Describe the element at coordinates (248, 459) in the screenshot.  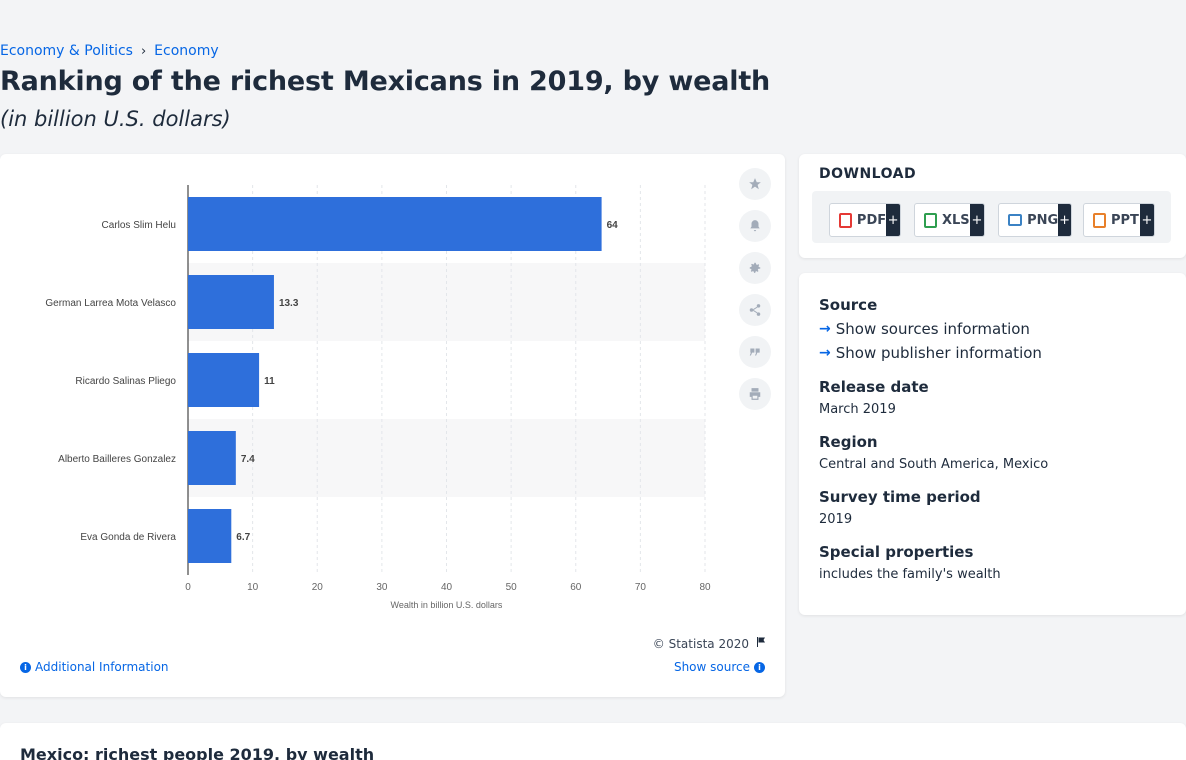
I see `data-label: 7.4` at that location.